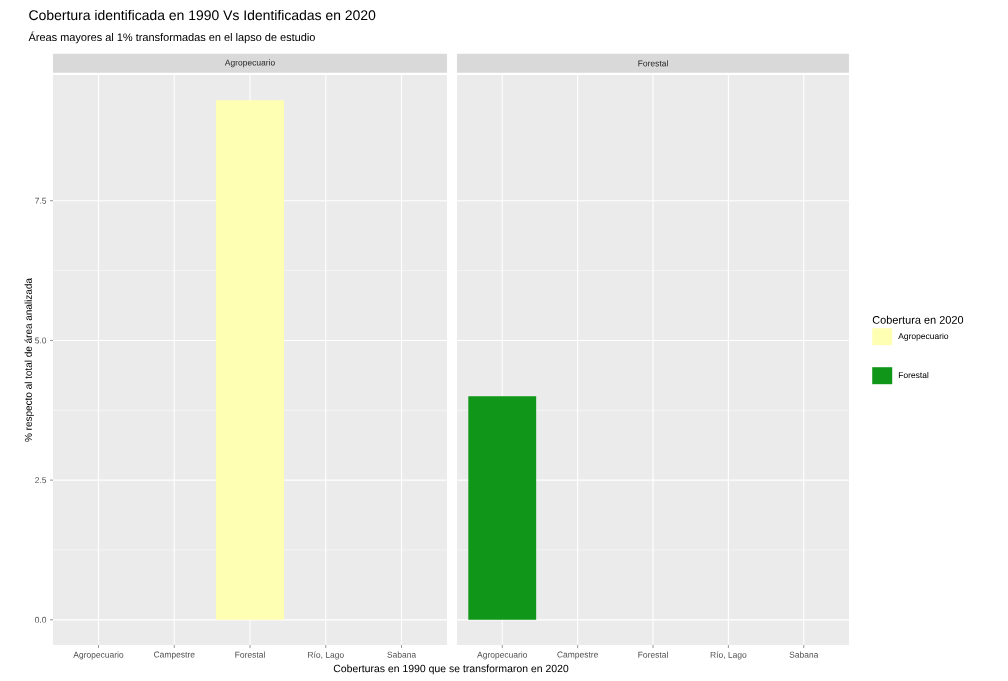 The width and height of the screenshot is (1008, 681). Describe the element at coordinates (29, 360) in the screenshot. I see `y-axis-title: % respecto al total de área analizada` at that location.